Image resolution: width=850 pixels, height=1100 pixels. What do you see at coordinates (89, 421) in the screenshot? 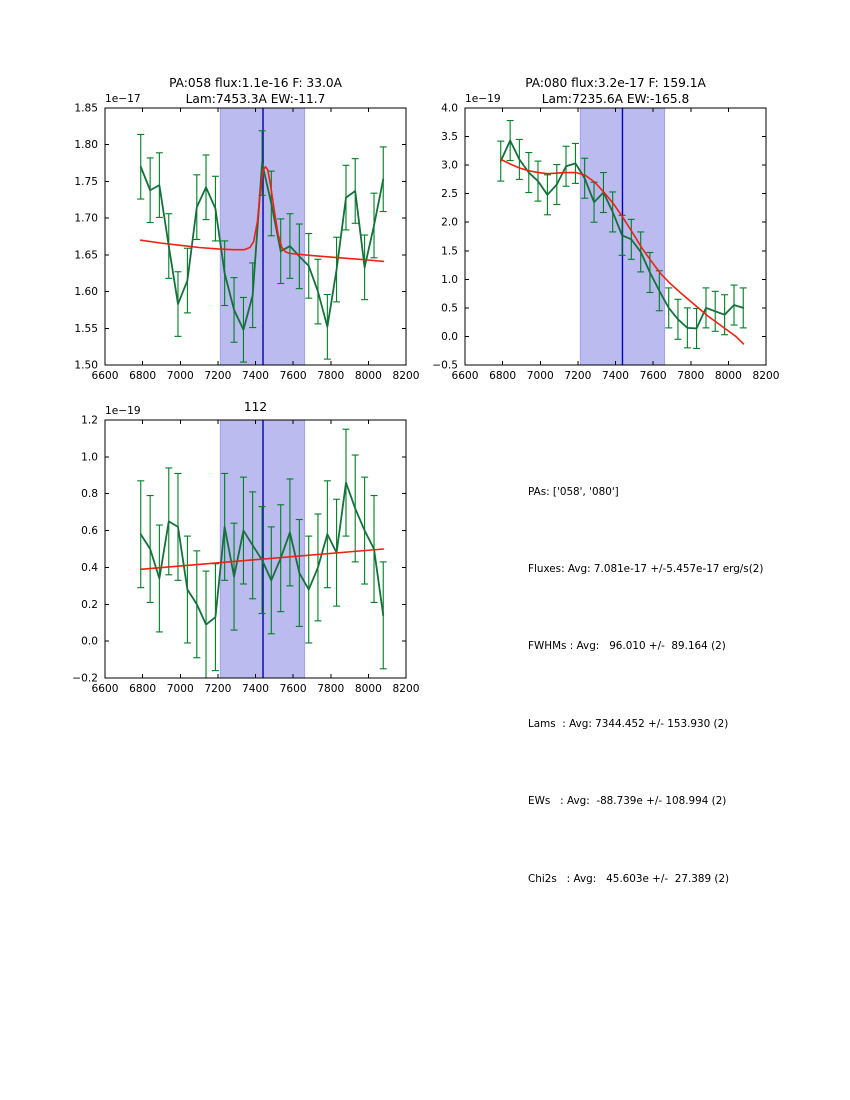
I see `svg-text: 1.2` at bounding box center [89, 421].